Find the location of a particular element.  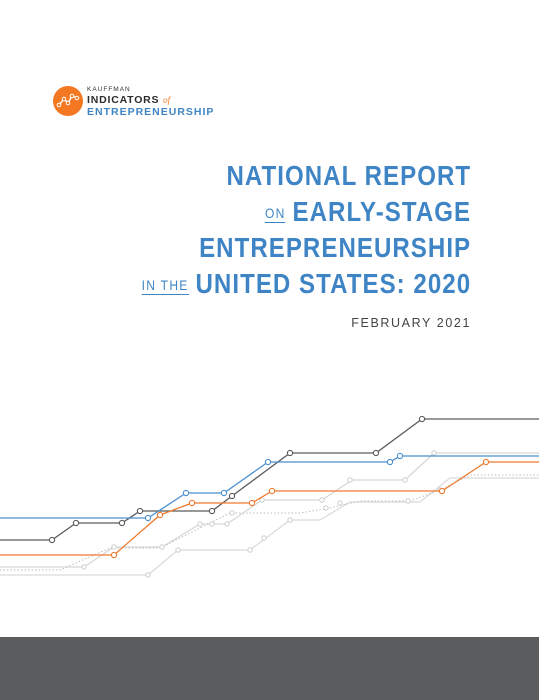

logo-indicators-text: INDICATORS is located at coordinates (123, 100).